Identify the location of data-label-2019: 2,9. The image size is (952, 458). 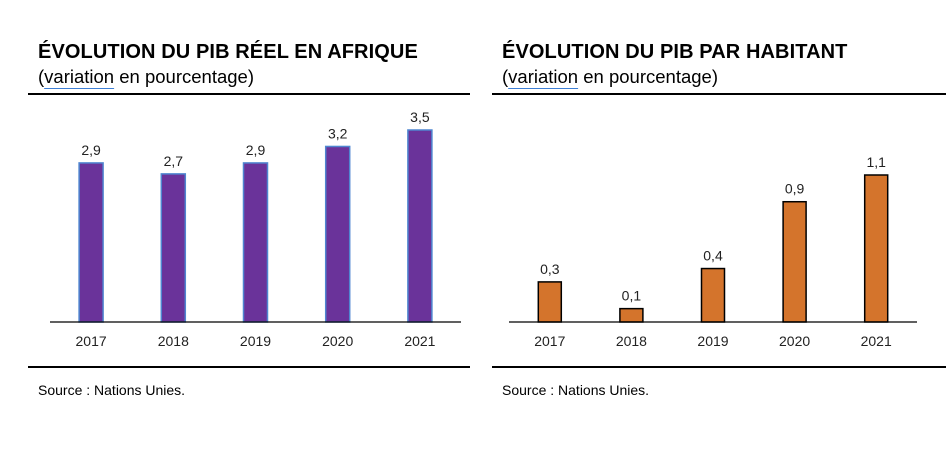
(256, 150).